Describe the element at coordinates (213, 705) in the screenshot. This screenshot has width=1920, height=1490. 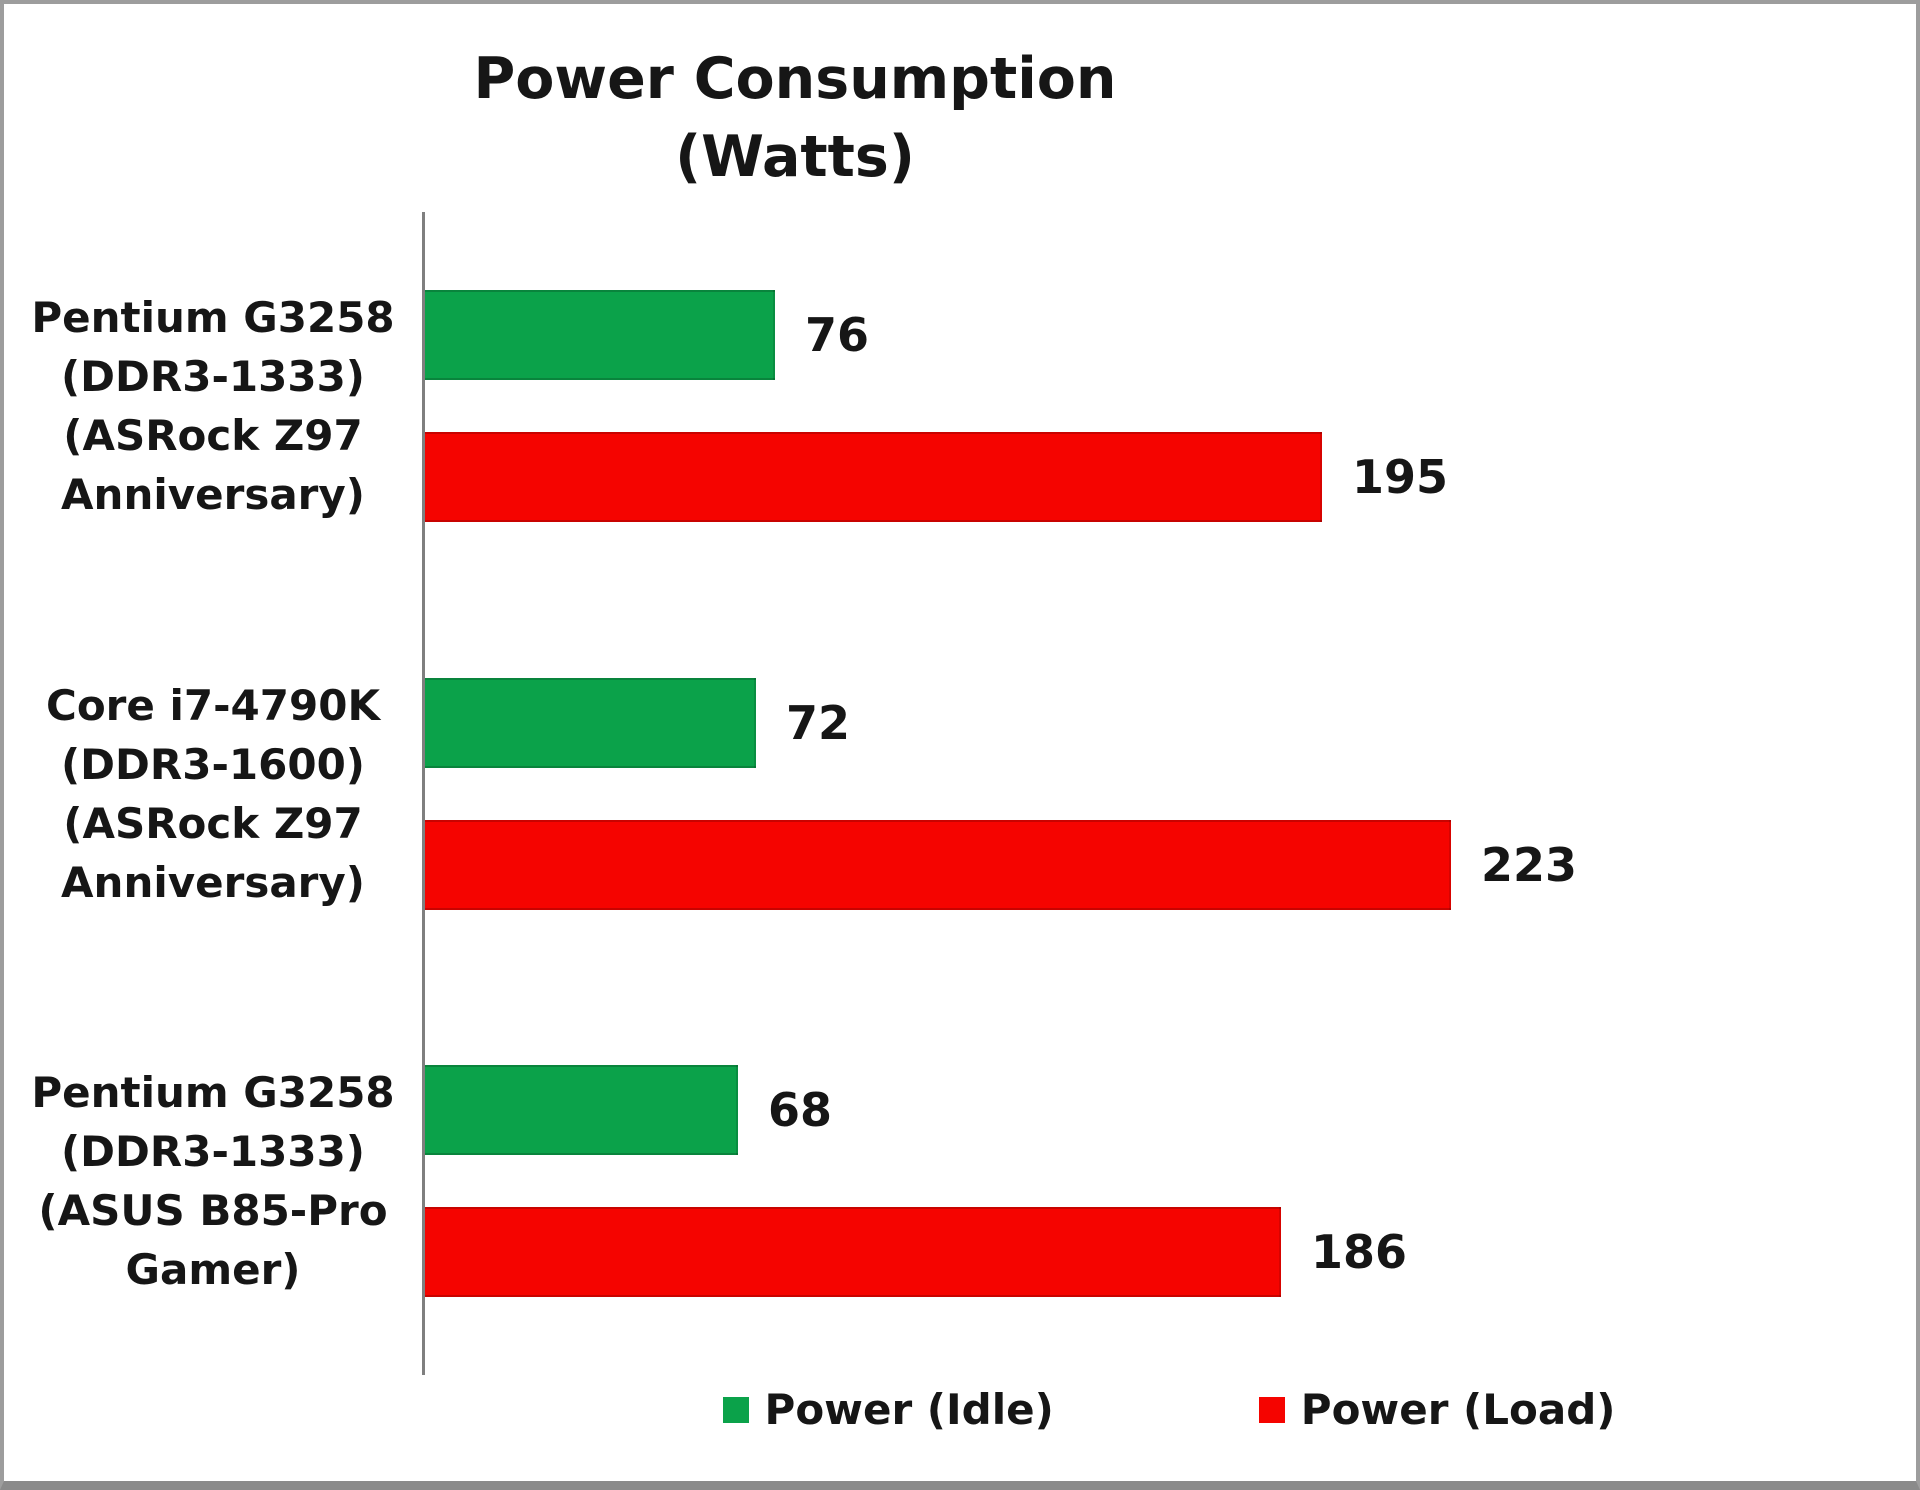
I see `category-label-line: Core i7-4790K` at that location.